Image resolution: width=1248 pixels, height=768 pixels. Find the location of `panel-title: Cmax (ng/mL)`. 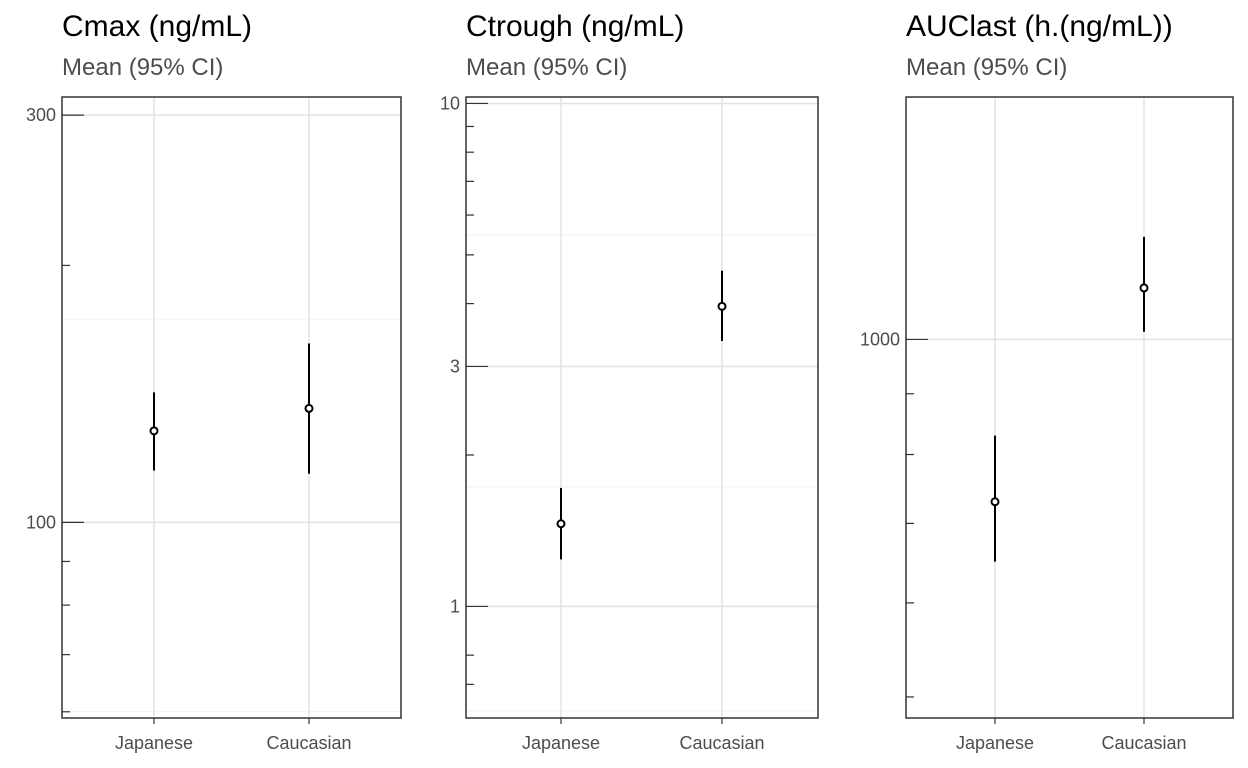

panel-title: Cmax (ng/mL) is located at coordinates (157, 26).